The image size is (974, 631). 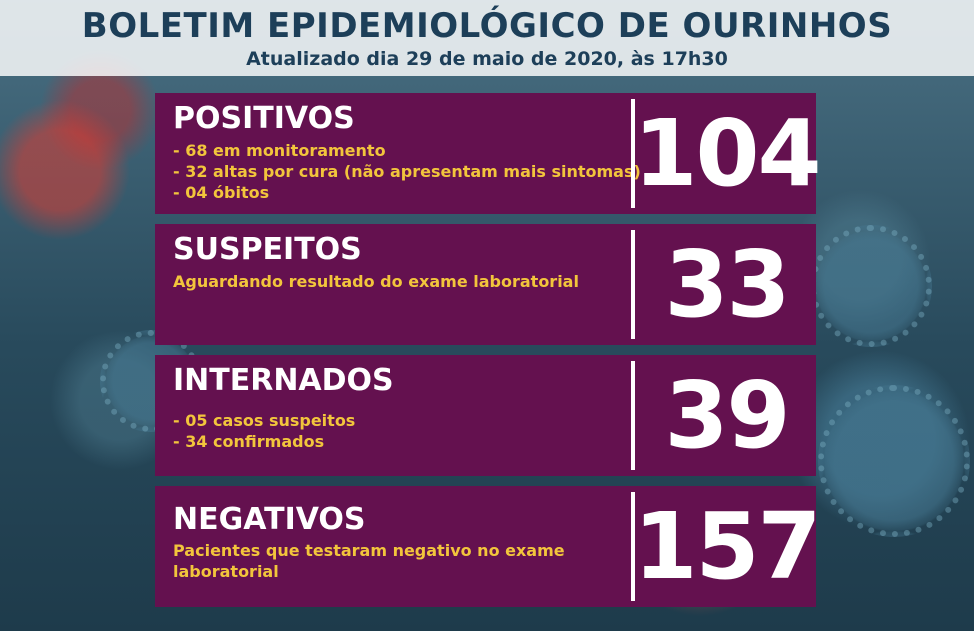 I want to click on card-label: POSITIVOS, so click(x=264, y=118).